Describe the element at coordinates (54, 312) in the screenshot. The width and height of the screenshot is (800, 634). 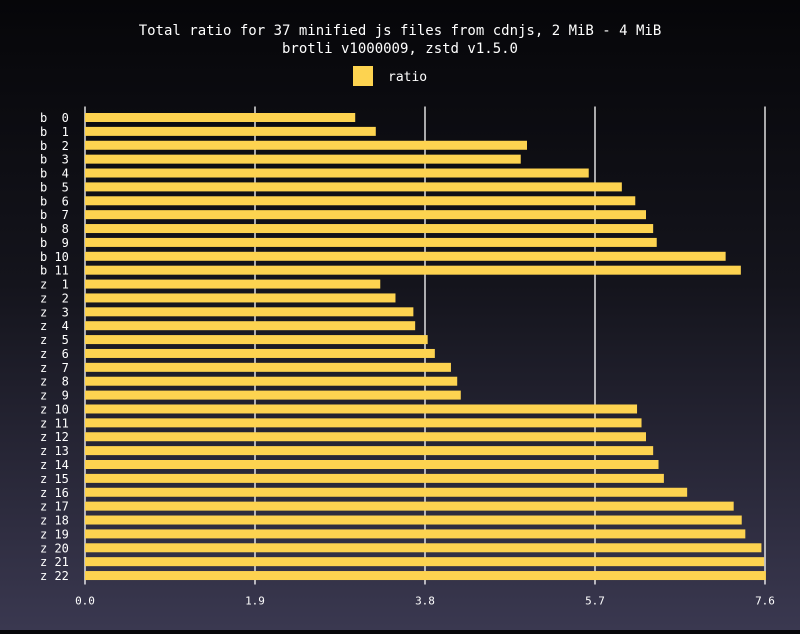
I see `category-label: z 3` at that location.